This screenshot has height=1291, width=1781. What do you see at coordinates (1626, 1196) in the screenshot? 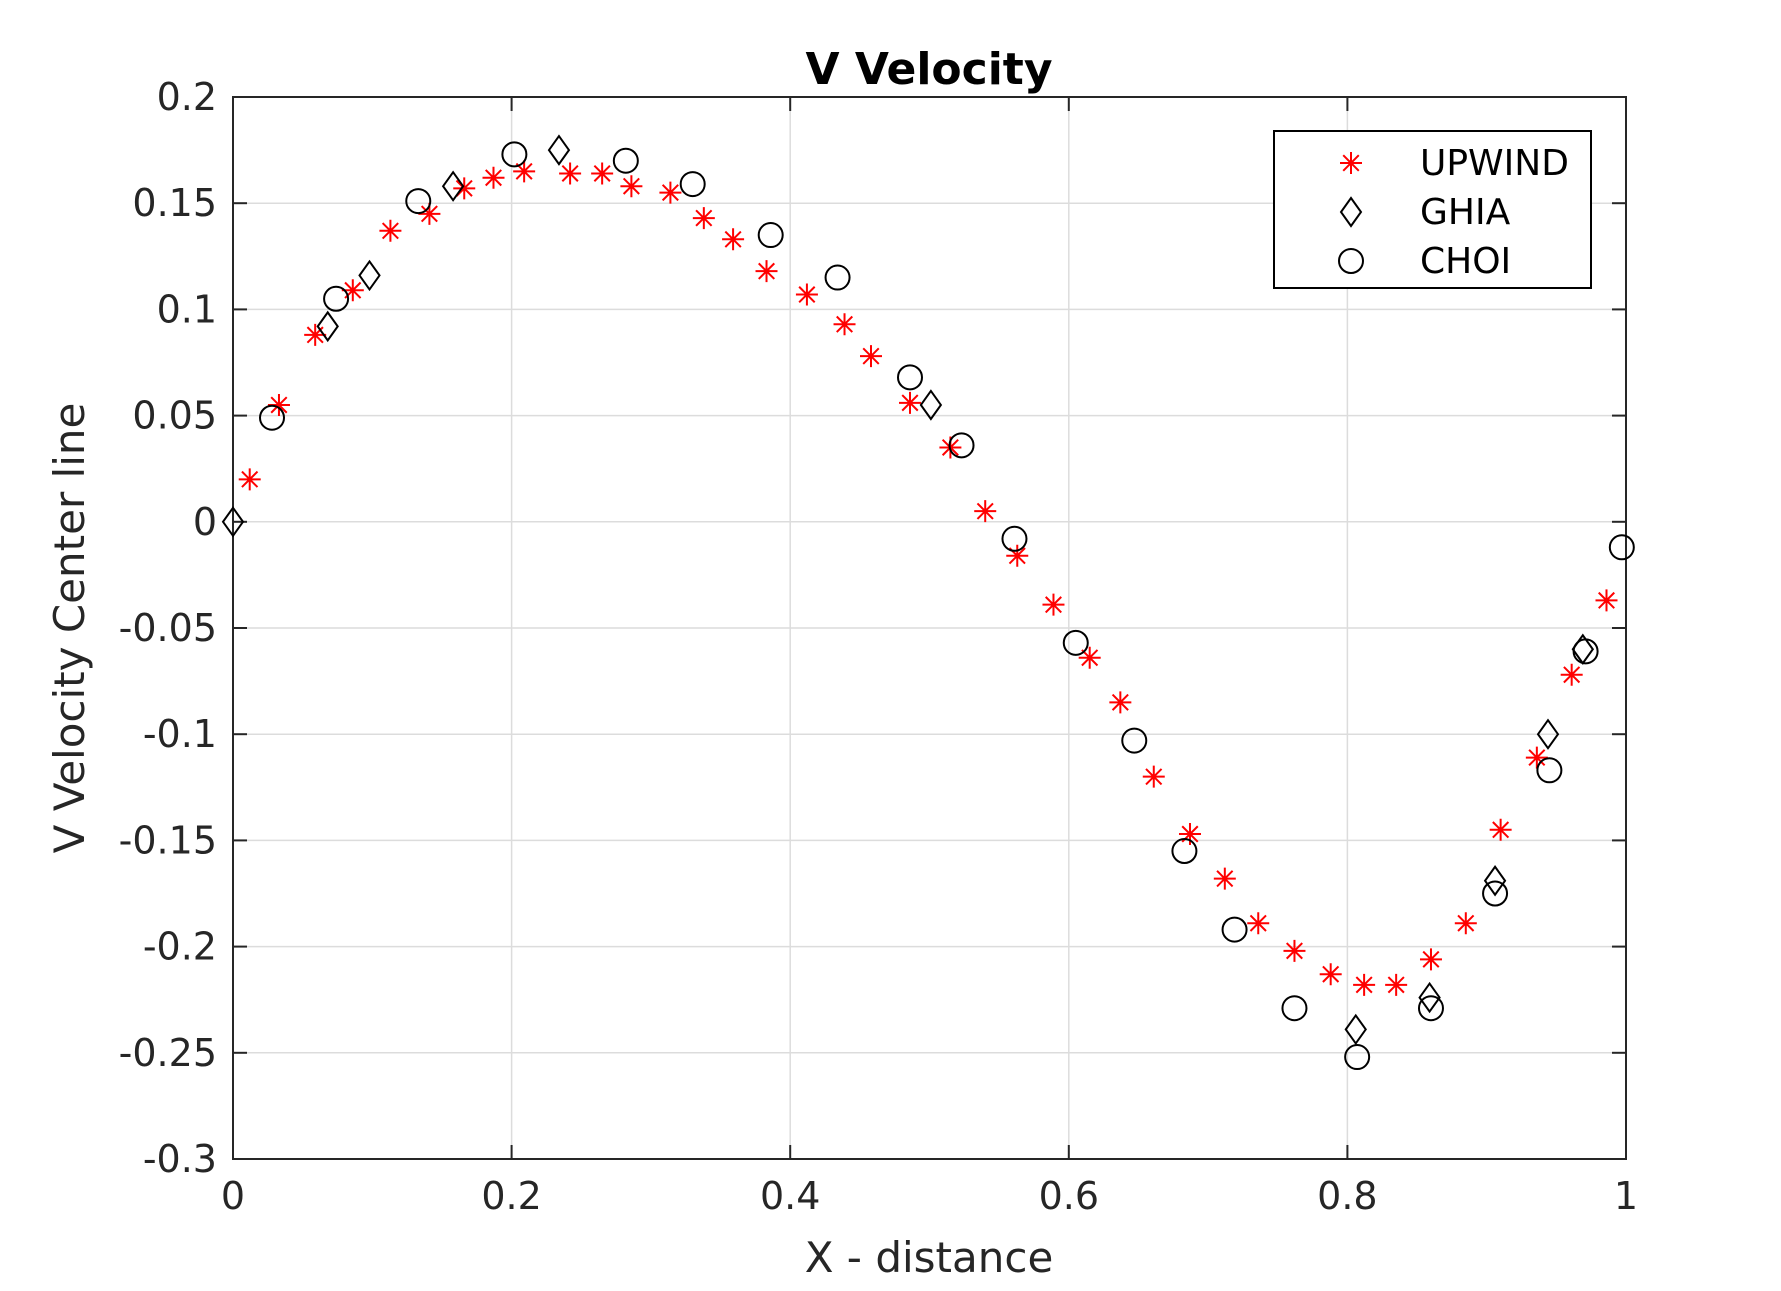
I see `x-tick-label: 1` at bounding box center [1626, 1196].